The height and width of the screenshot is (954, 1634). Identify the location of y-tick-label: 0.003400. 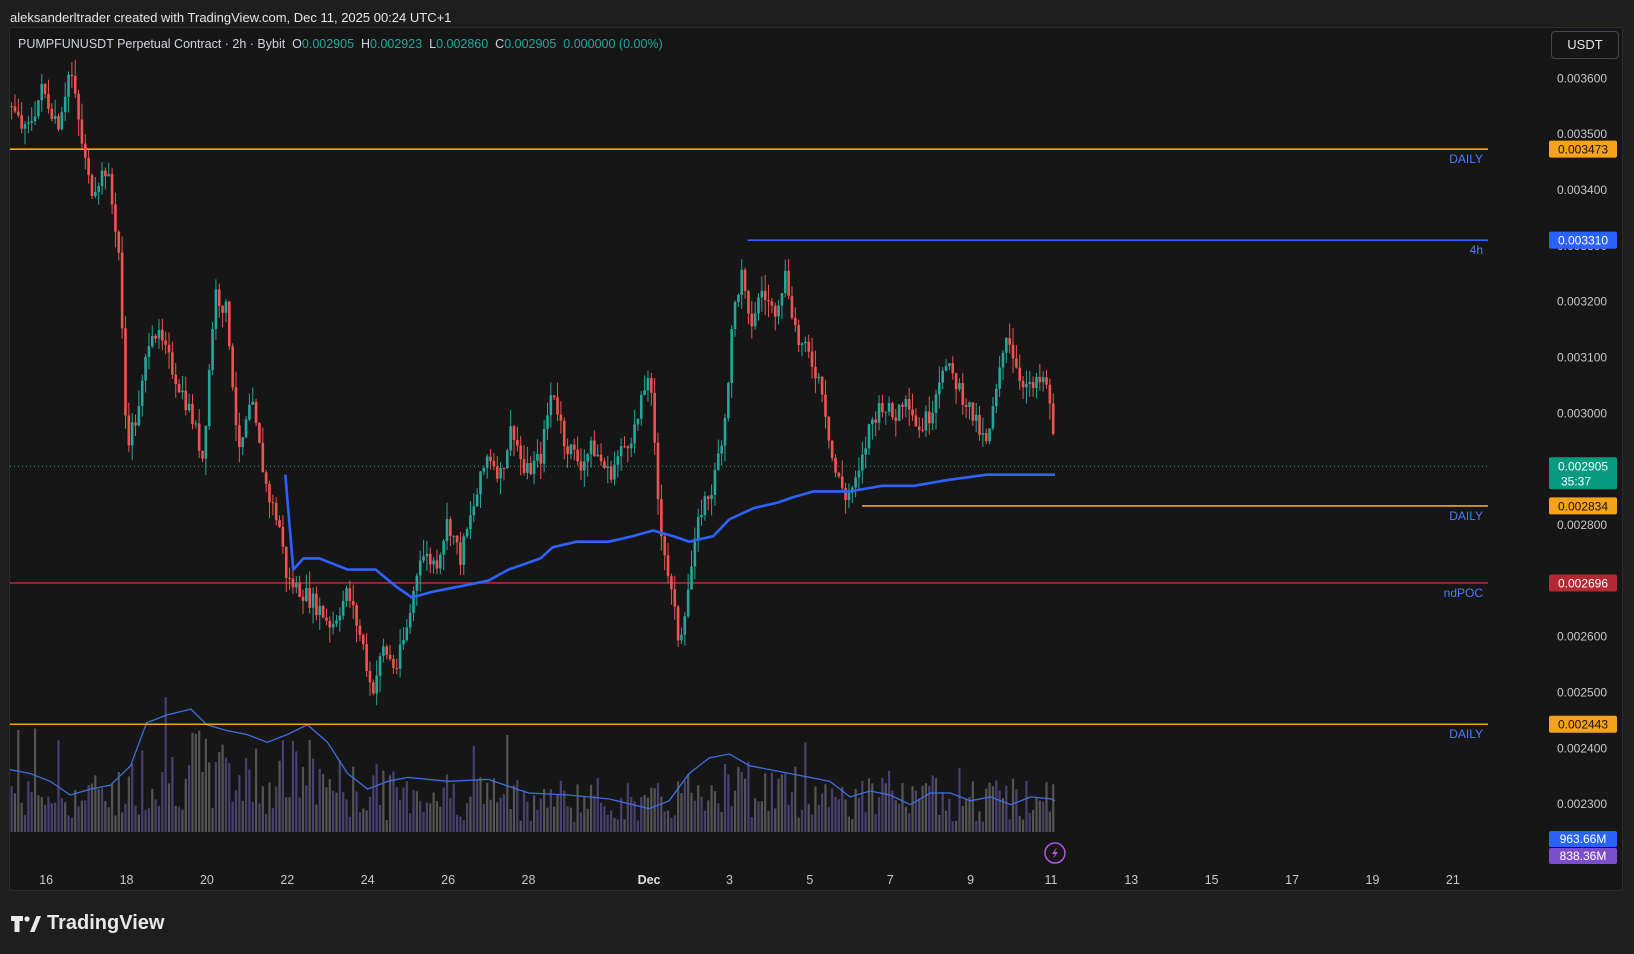
(1582, 190).